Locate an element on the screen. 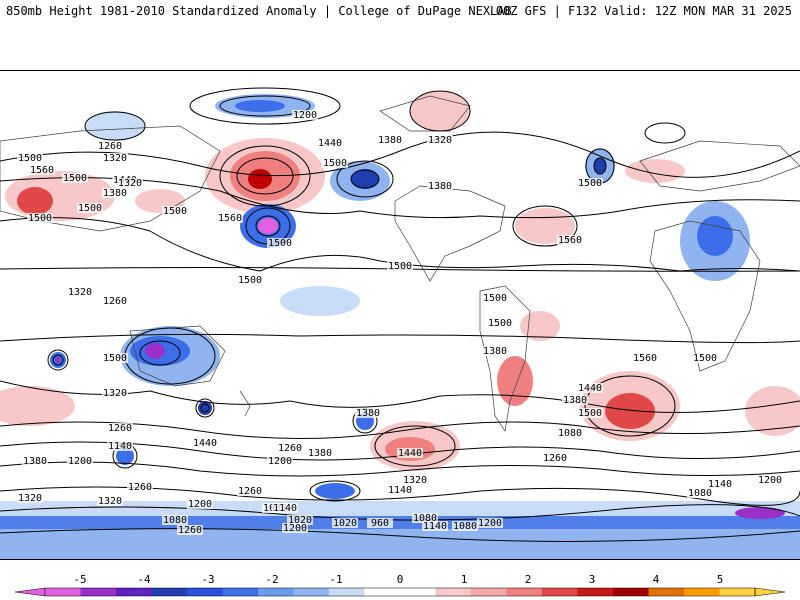  colorbar-tick-label: 4 is located at coordinates (656, 579).